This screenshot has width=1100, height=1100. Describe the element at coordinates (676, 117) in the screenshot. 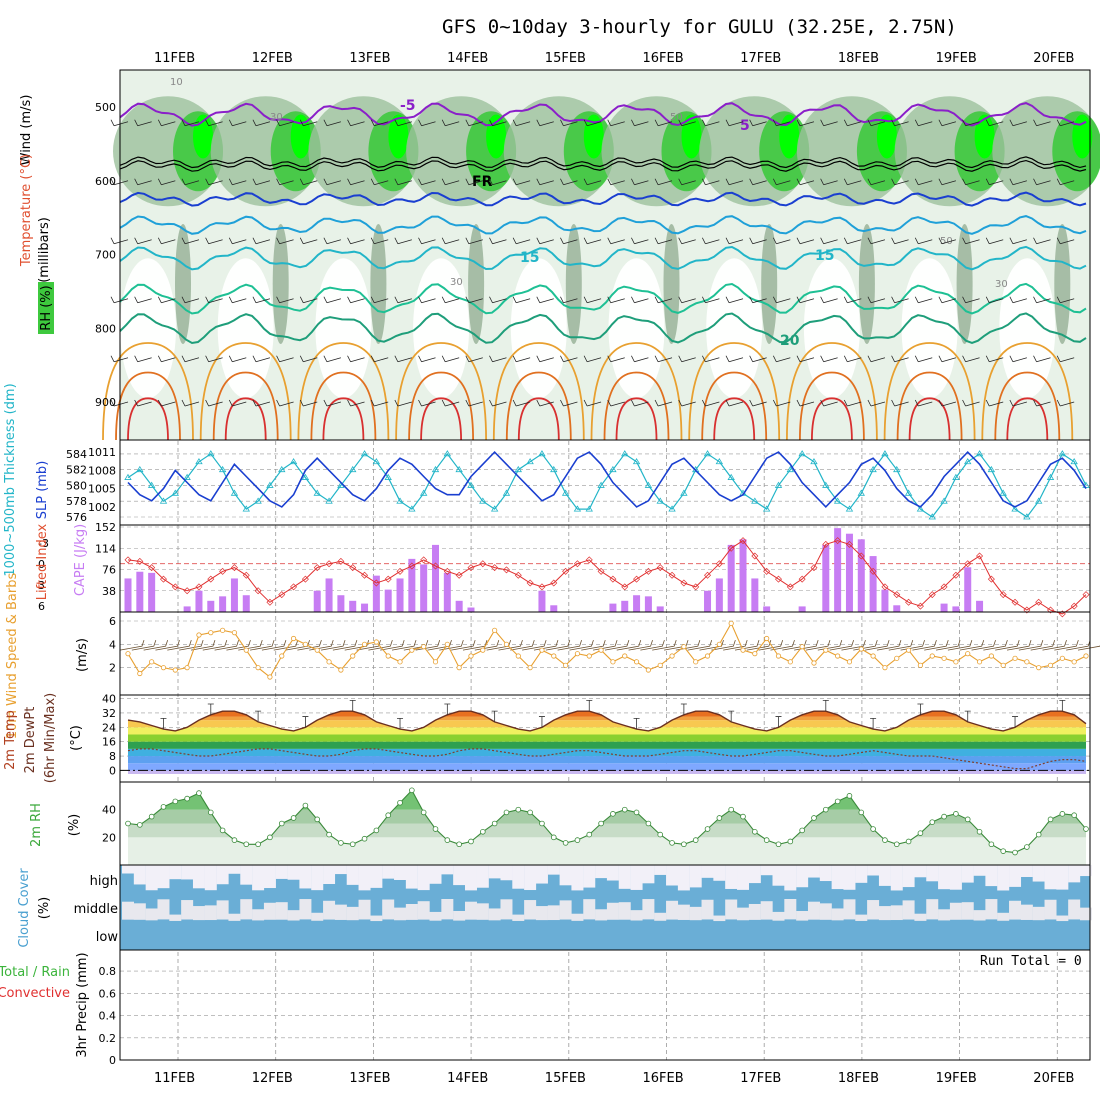

I see `contour-label: 50` at that location.